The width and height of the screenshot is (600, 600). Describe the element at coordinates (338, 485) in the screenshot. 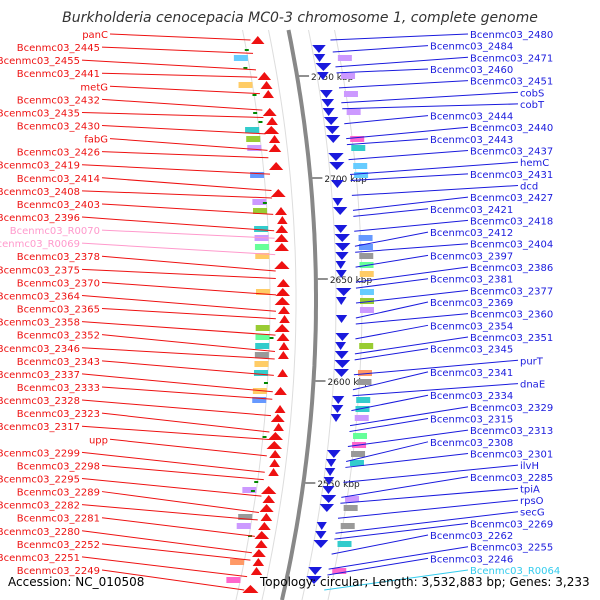

I see `kbp-tick-label: 2550 kbp` at that location.